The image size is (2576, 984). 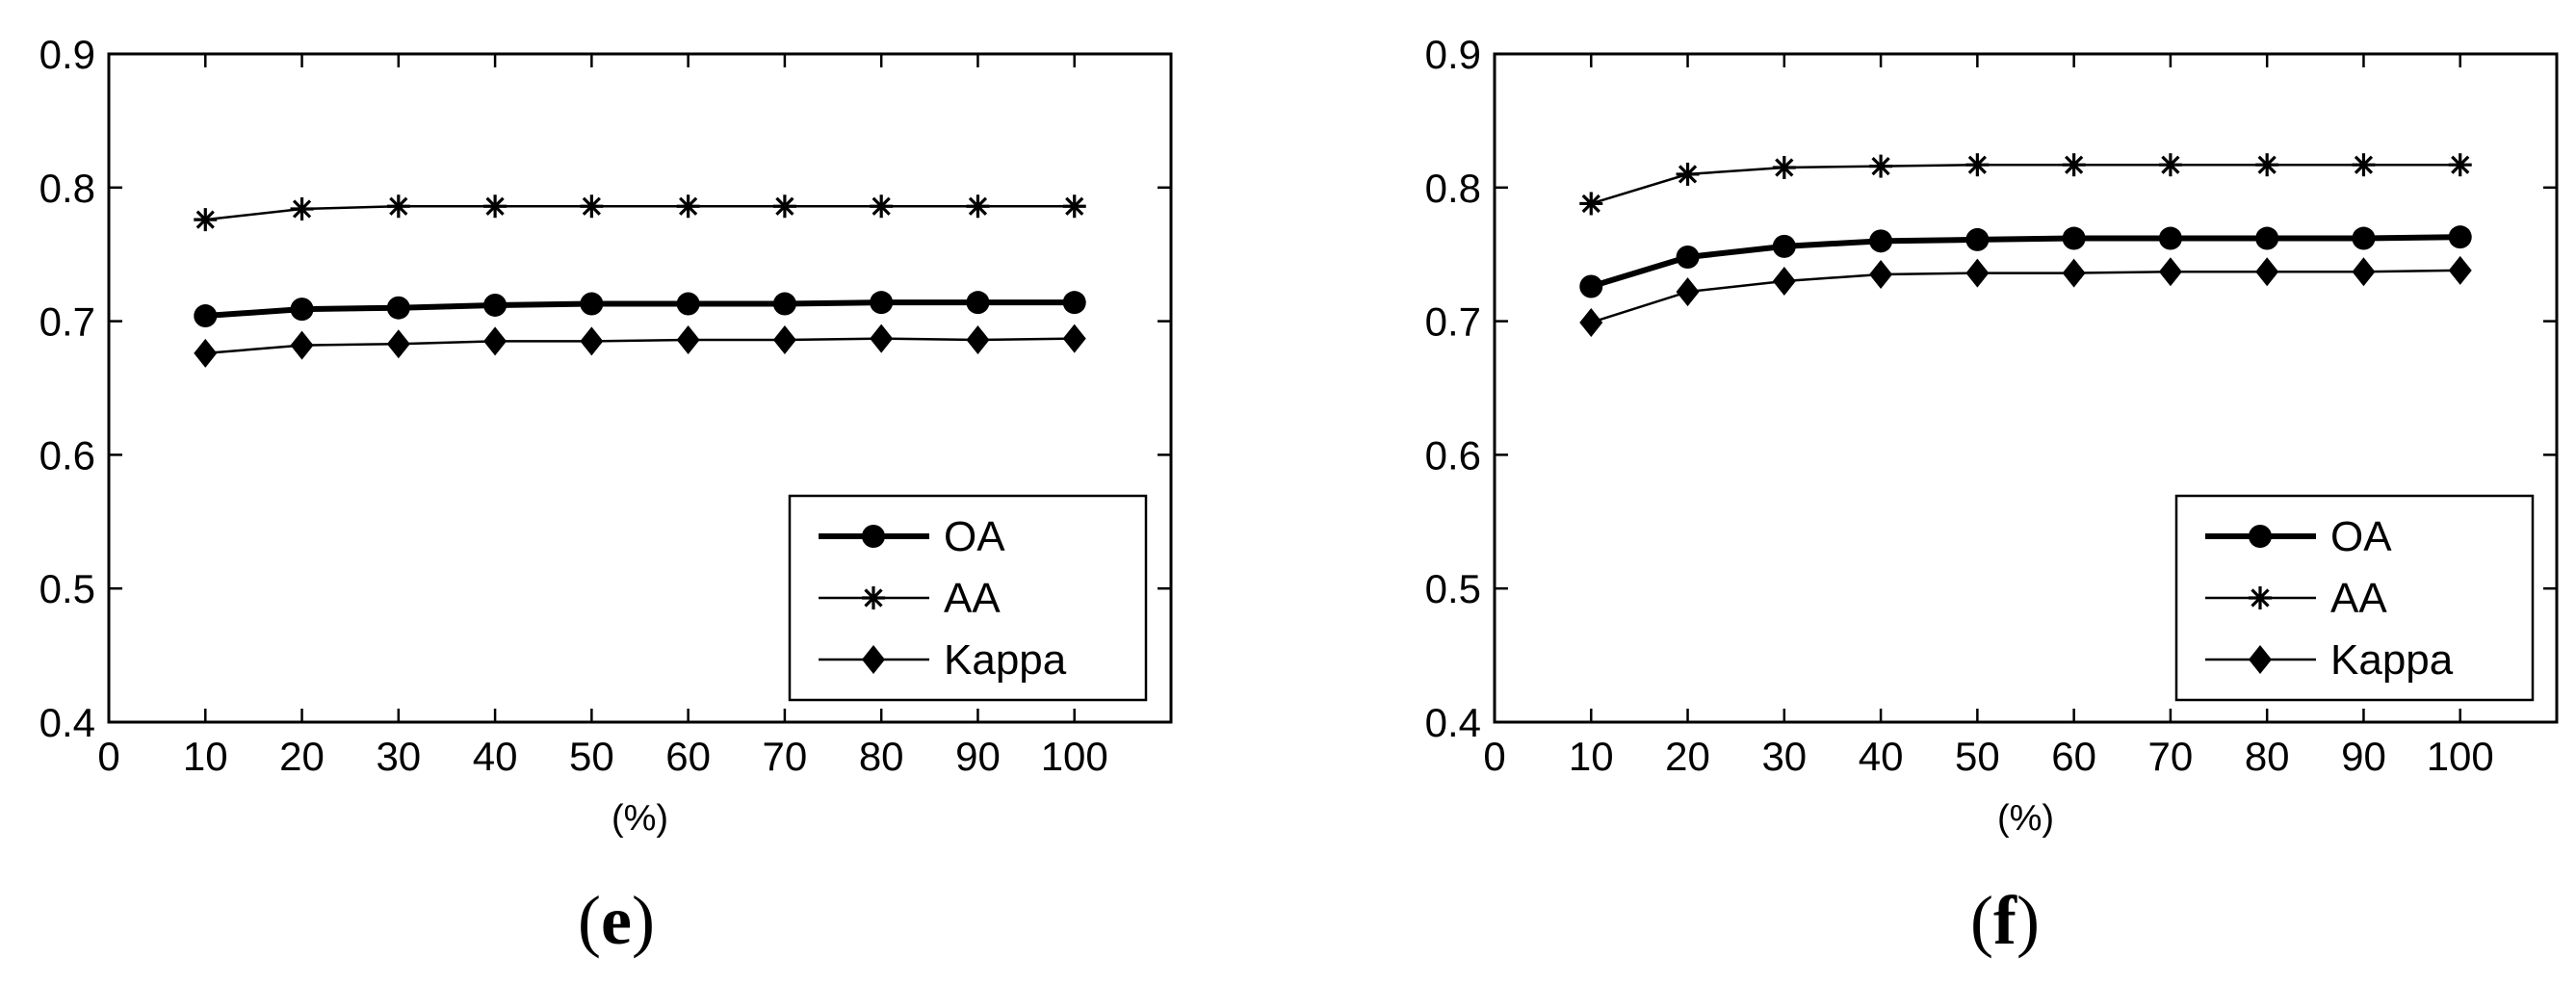 I want to click on x-tick-label: 20, so click(x=302, y=756).